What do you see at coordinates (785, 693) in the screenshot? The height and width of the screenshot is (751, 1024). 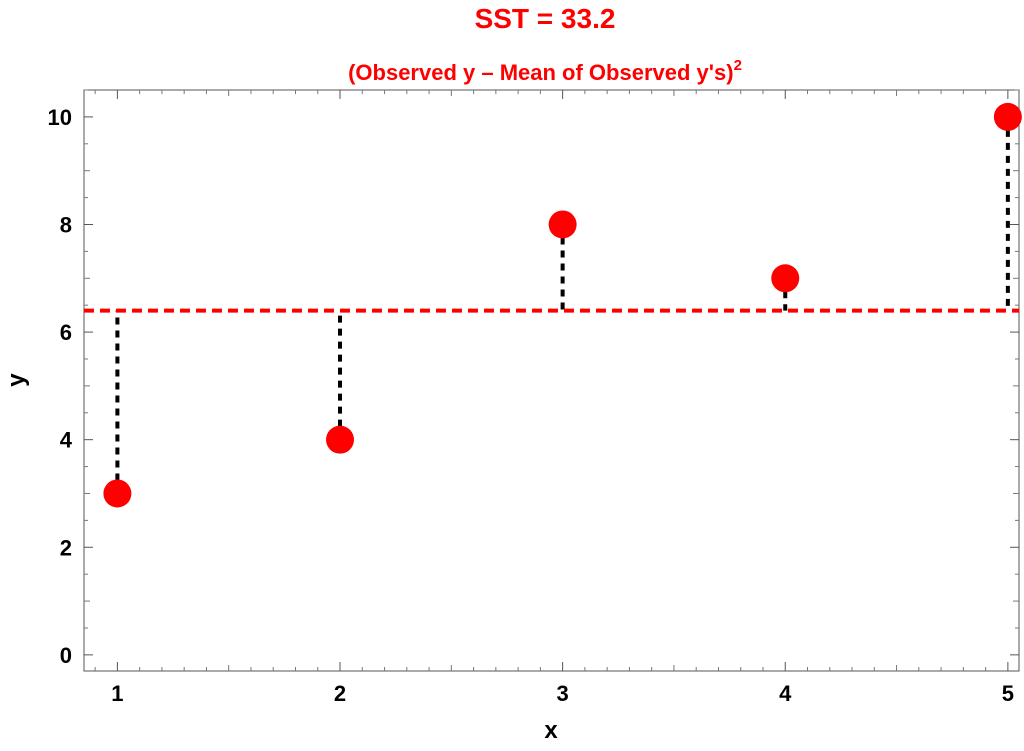 I see `x-tick-label: 4` at bounding box center [785, 693].